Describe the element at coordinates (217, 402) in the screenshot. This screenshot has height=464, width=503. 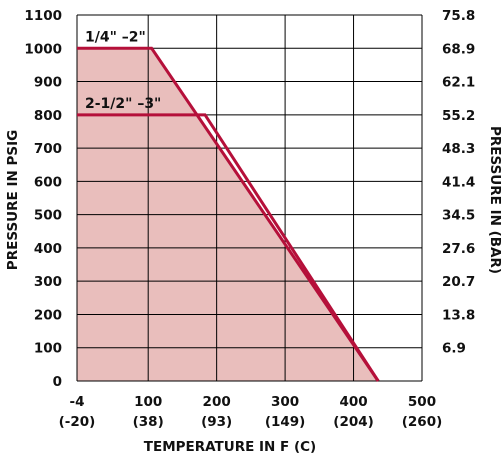
I see `x-tick-label-f: 200` at that location.